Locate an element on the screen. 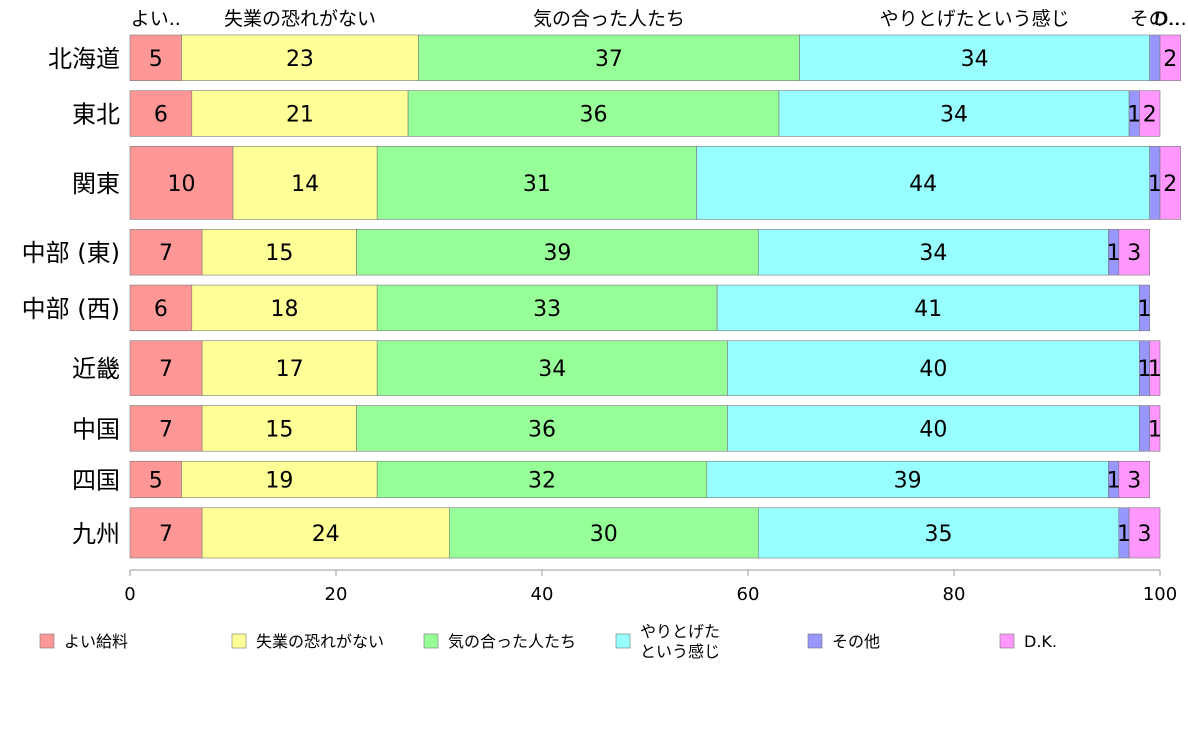 The width and height of the screenshot is (1188, 736). data-label: 30 is located at coordinates (604, 534).